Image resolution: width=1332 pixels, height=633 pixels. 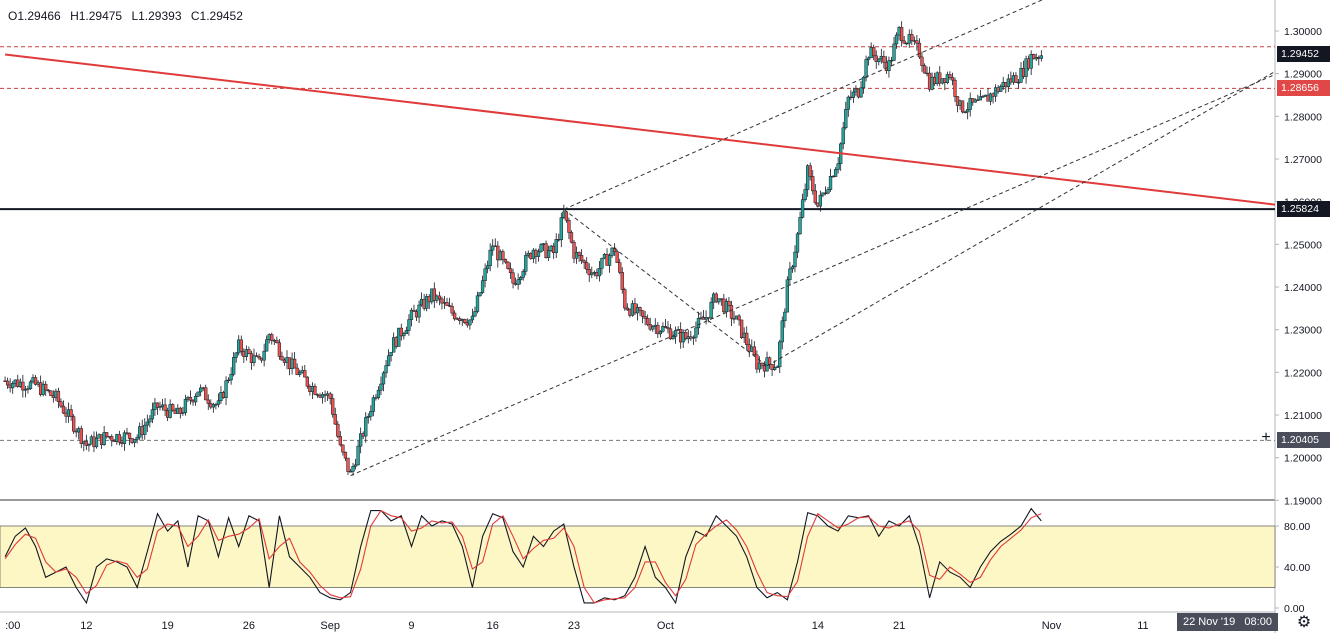 What do you see at coordinates (1303, 288) in the screenshot?
I see `y-tick-label: 1.24000` at bounding box center [1303, 288].